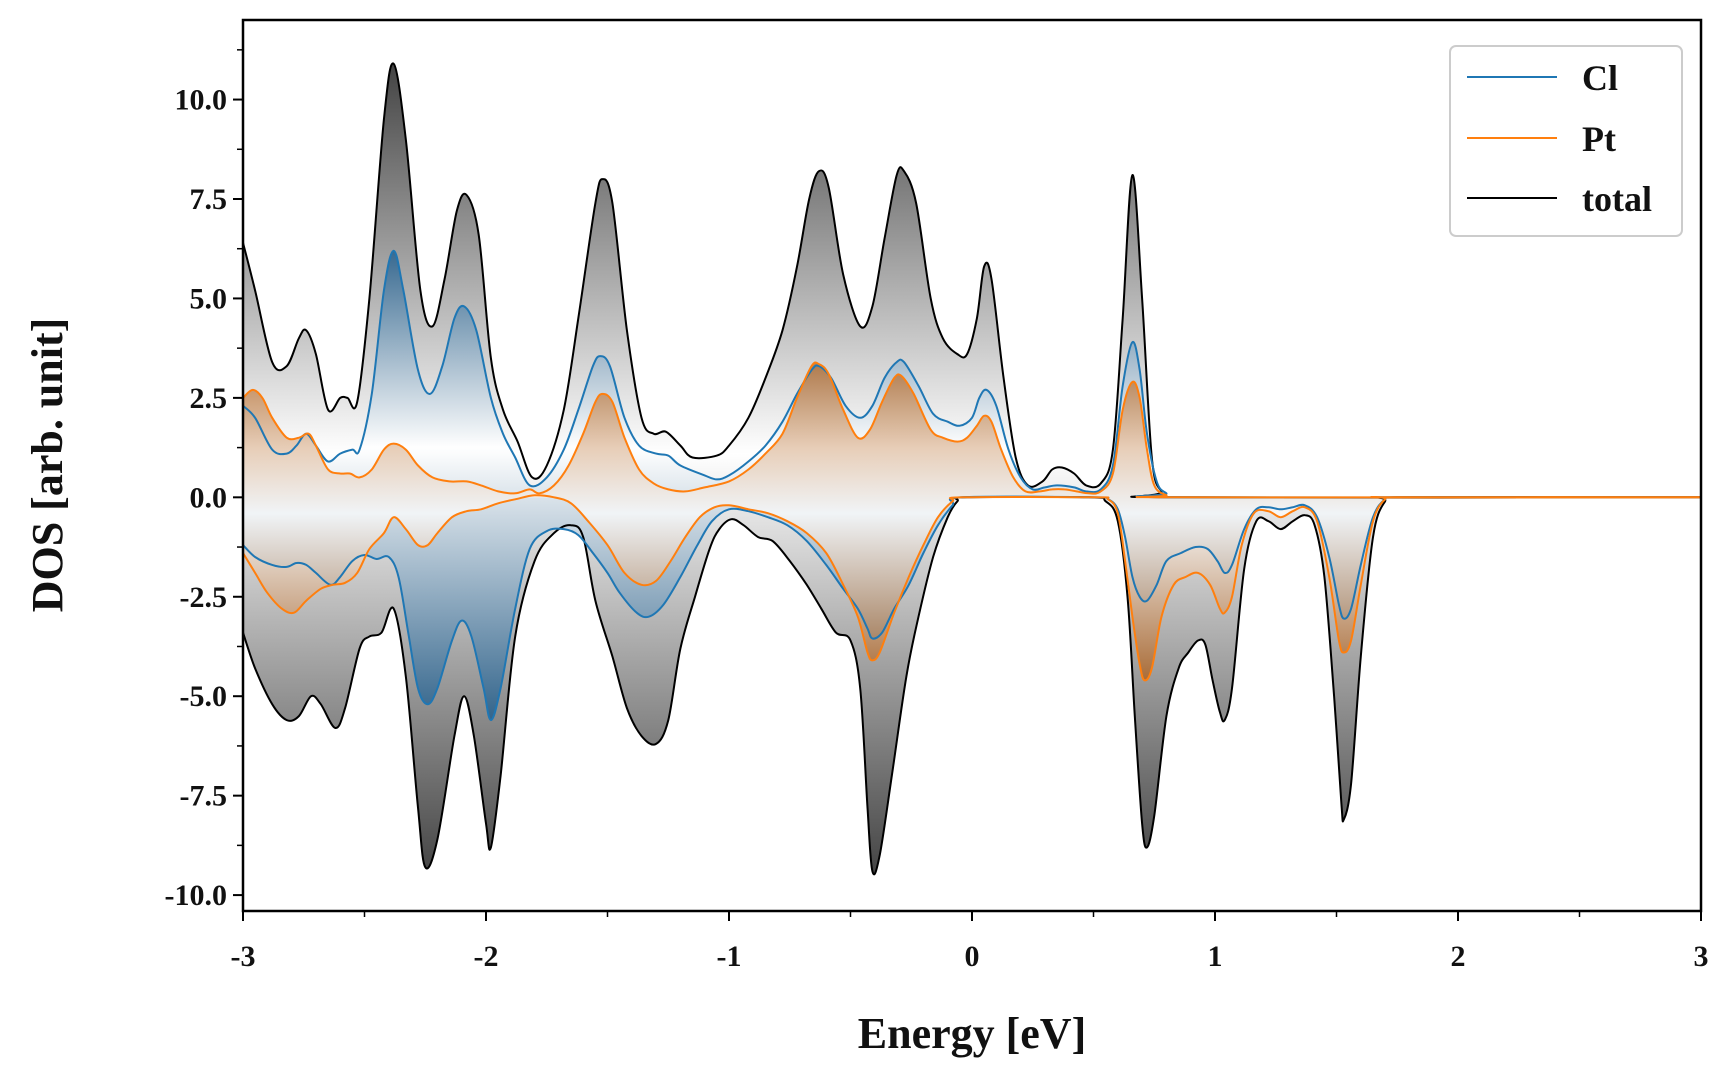  I want to click on legend-frame, so click(1566, 141).